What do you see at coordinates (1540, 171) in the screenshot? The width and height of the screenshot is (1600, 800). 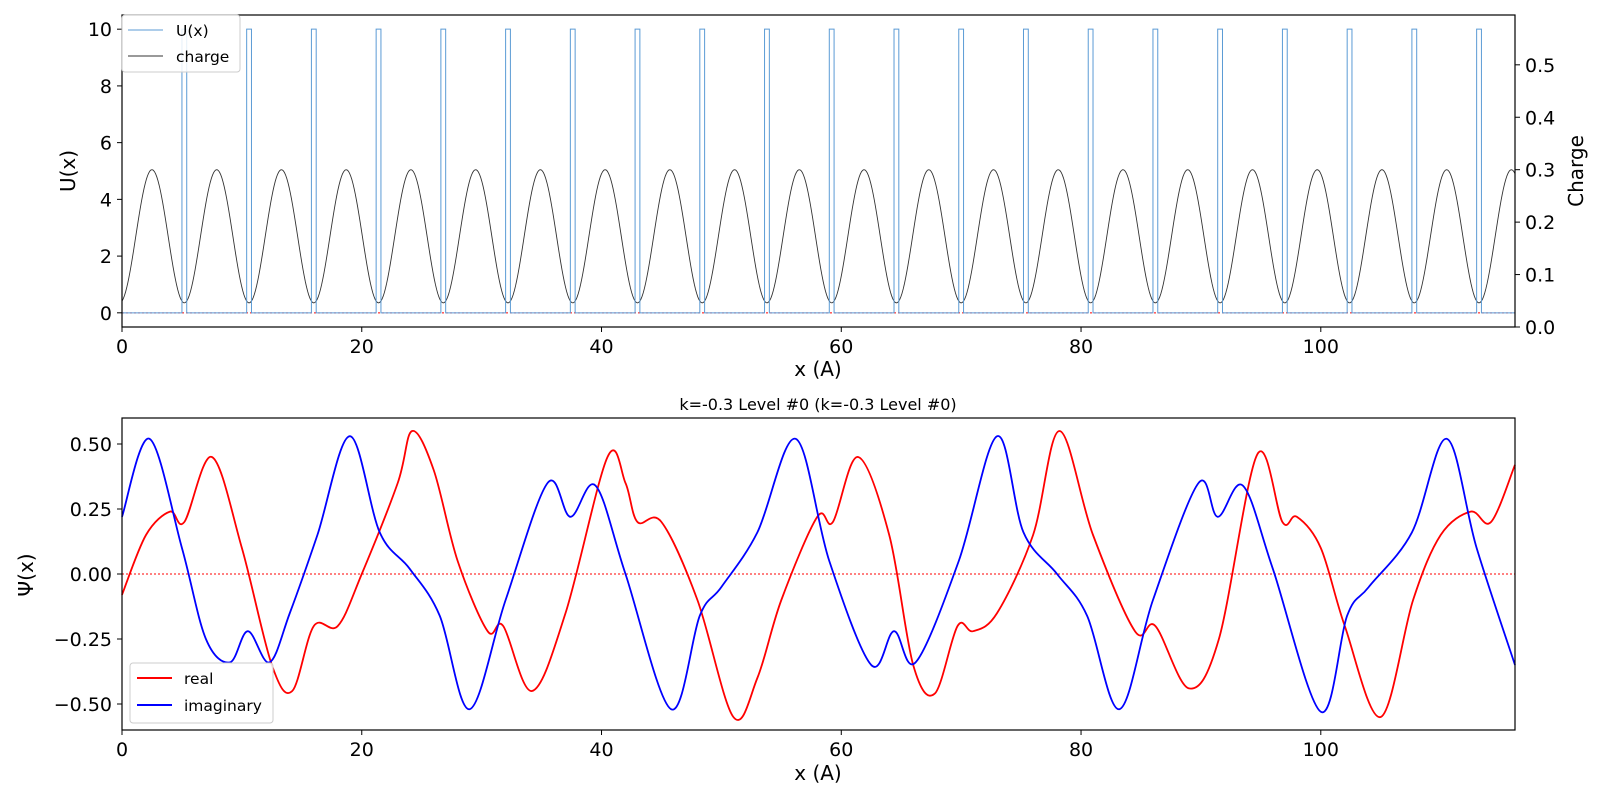 I see `top-y-right-tick-label: 0.3` at bounding box center [1540, 171].